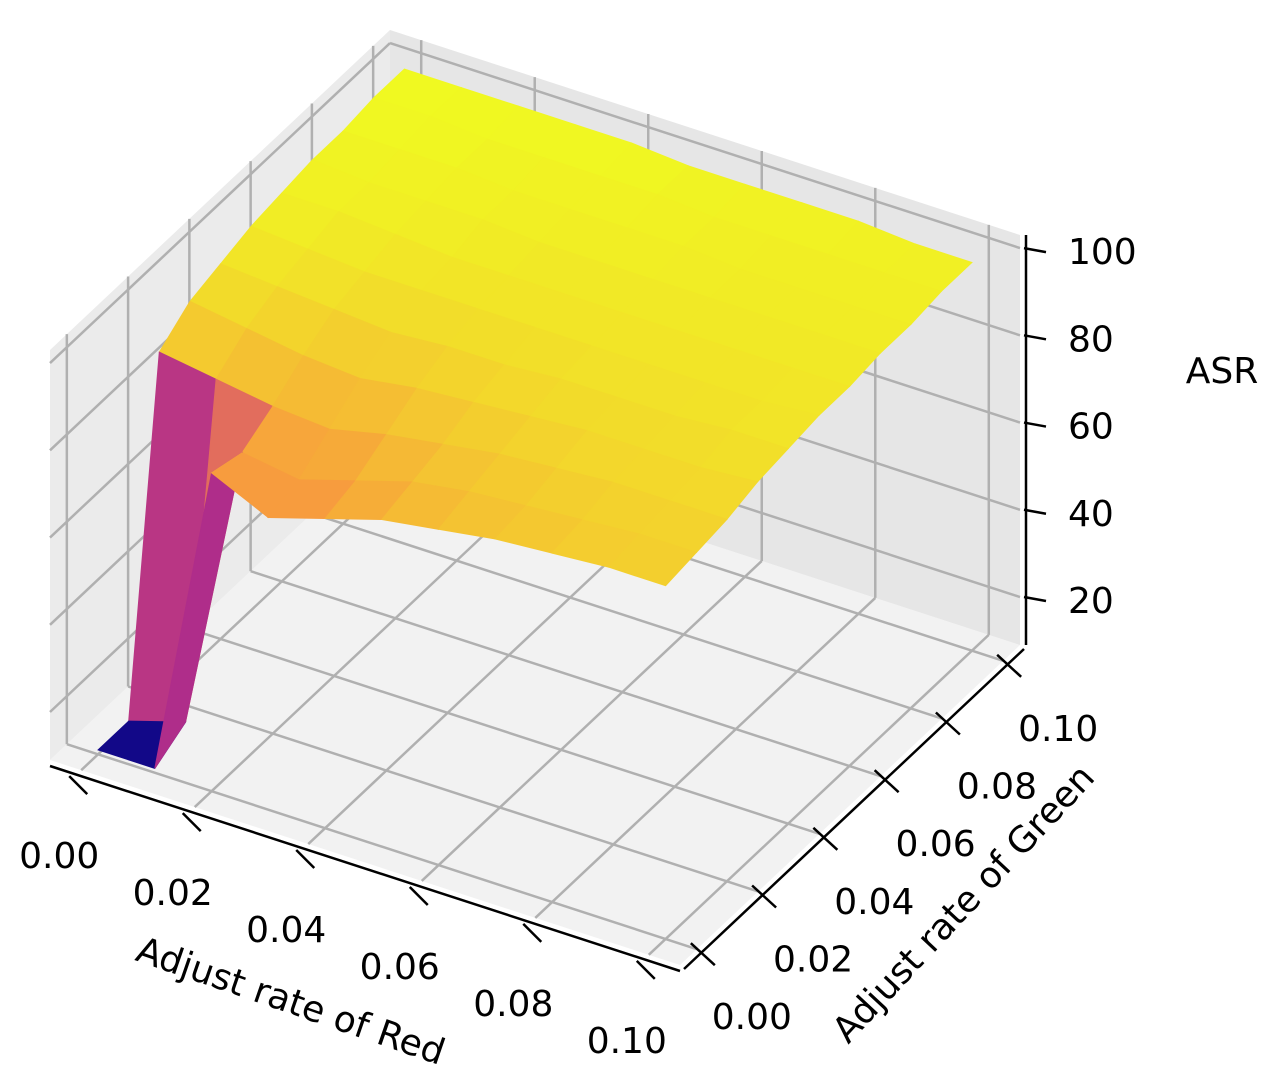  Describe the element at coordinates (936, 844) in the screenshot. I see `y-tick-label: 0.06` at that location.